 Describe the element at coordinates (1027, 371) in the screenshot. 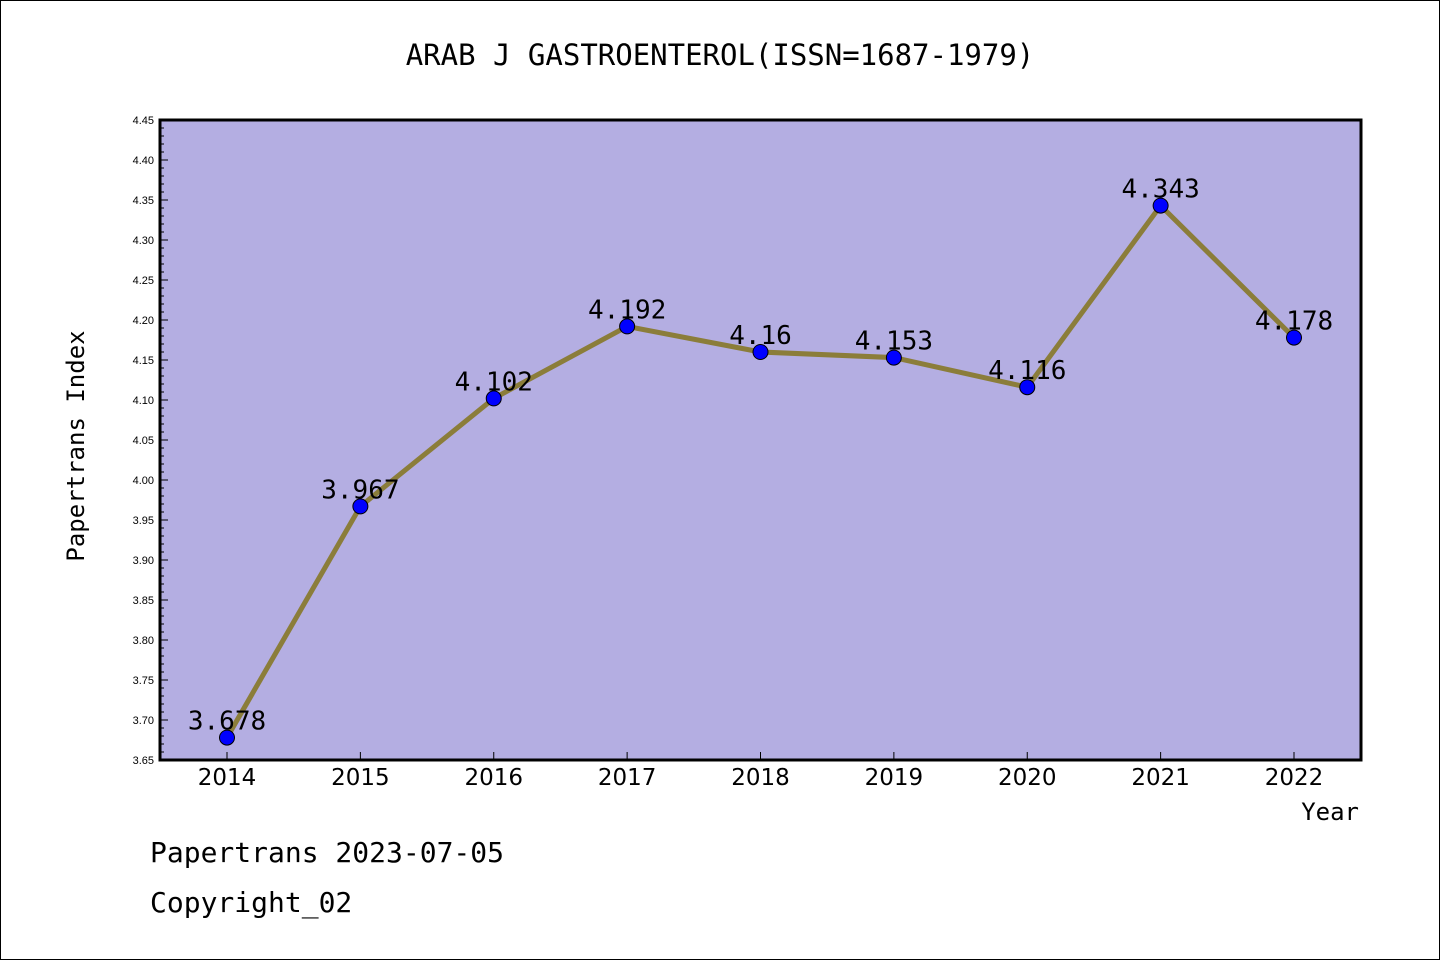

I see `data-label: 4.116` at that location.